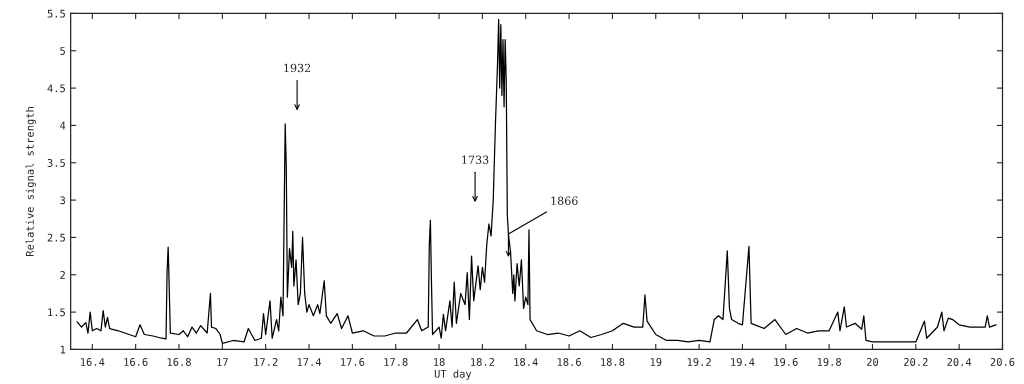 The height and width of the screenshot is (384, 1024). I want to click on y-tick-label: 2, so click(62, 275).